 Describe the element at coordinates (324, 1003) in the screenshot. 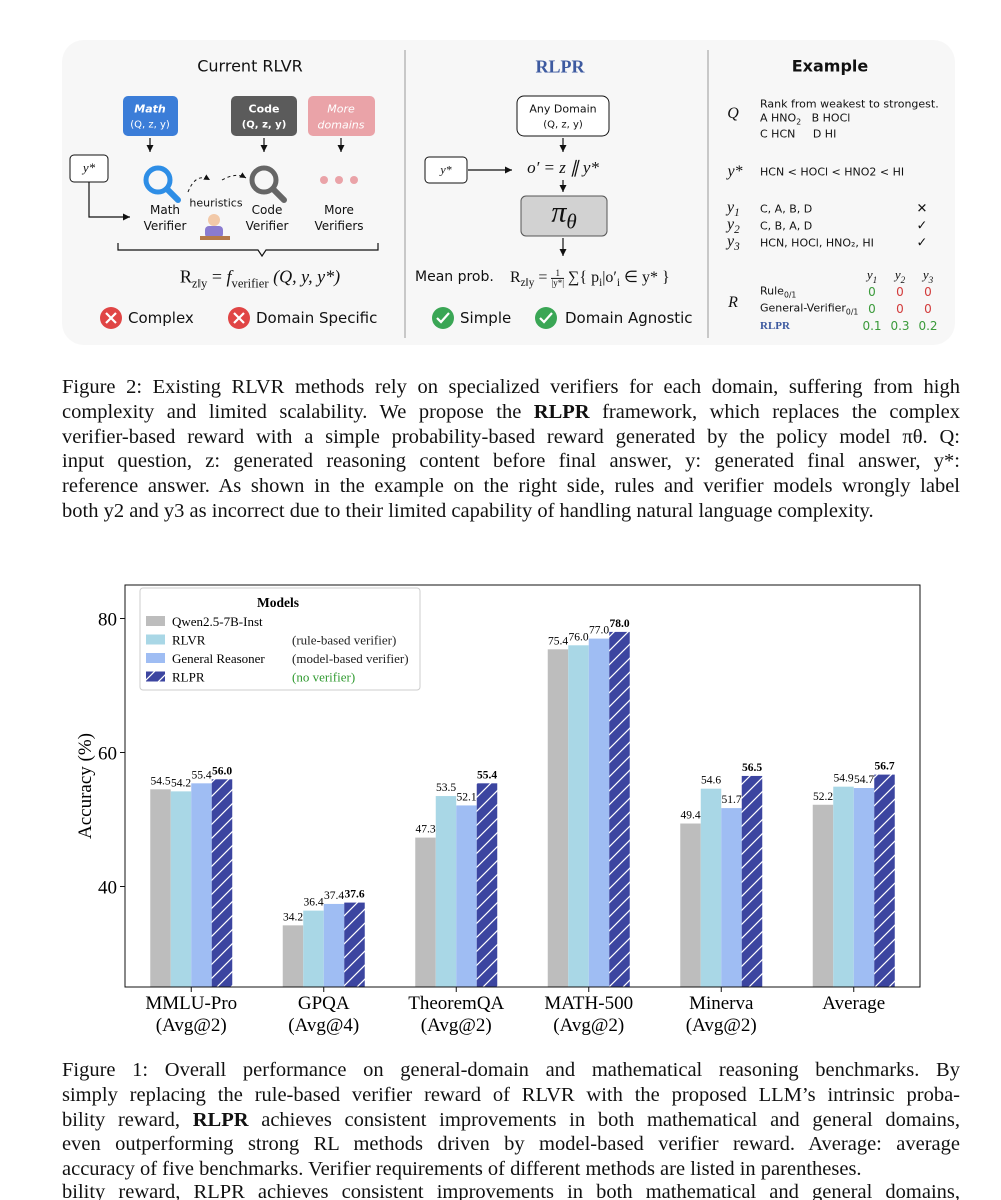

I see `x-tick-label: GPQA` at that location.